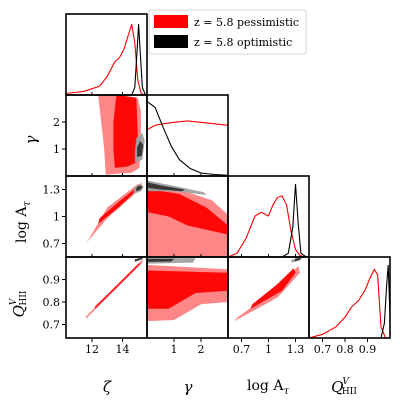  I want to click on y-axis-label-gamma: γ, so click(31, 139).